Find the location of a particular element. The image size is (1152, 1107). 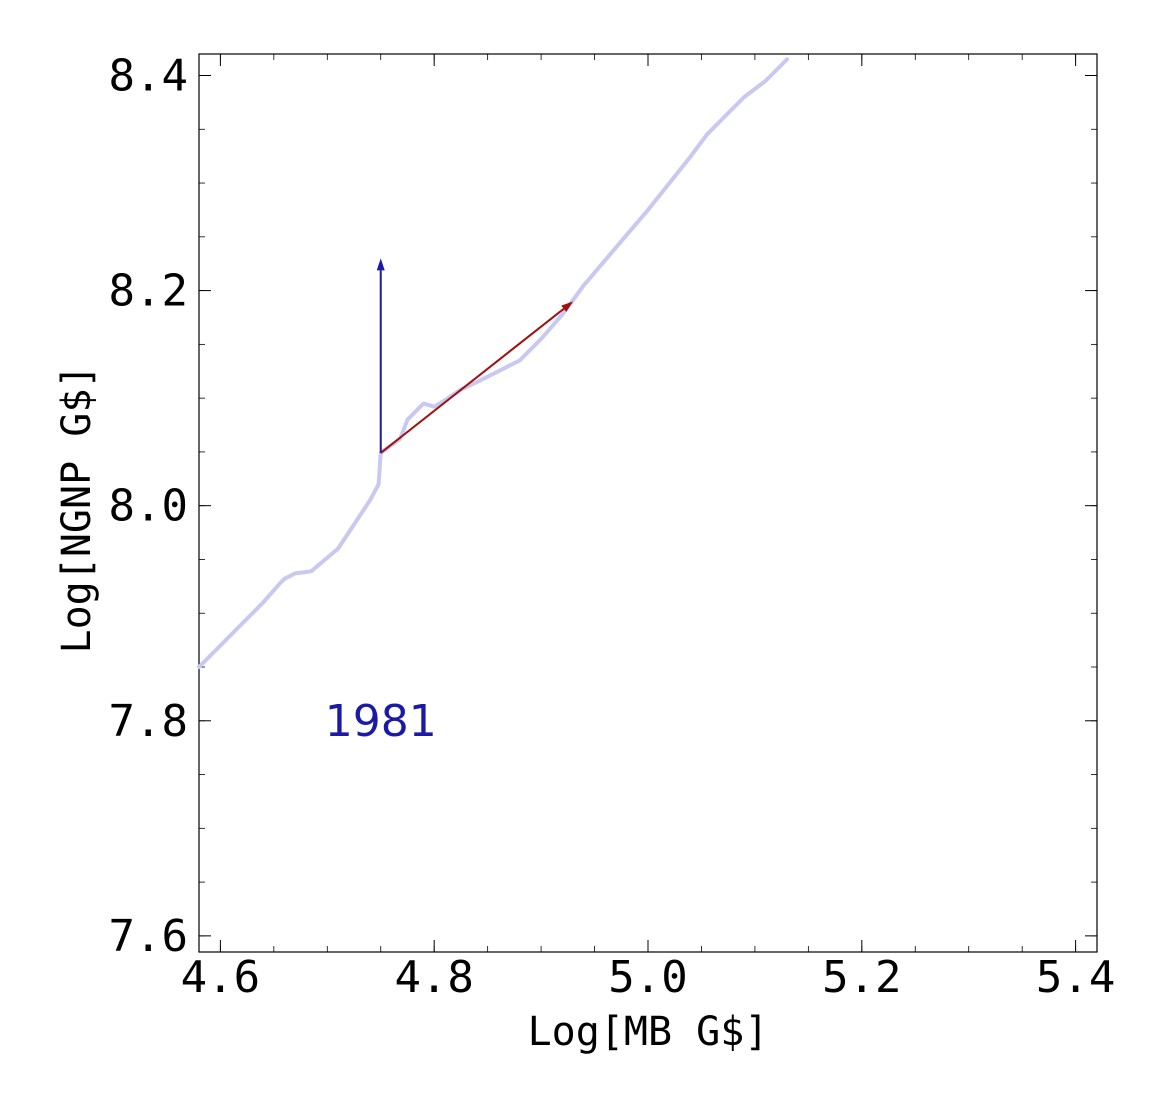

x-tick-label: 4.8 is located at coordinates (433, 977).